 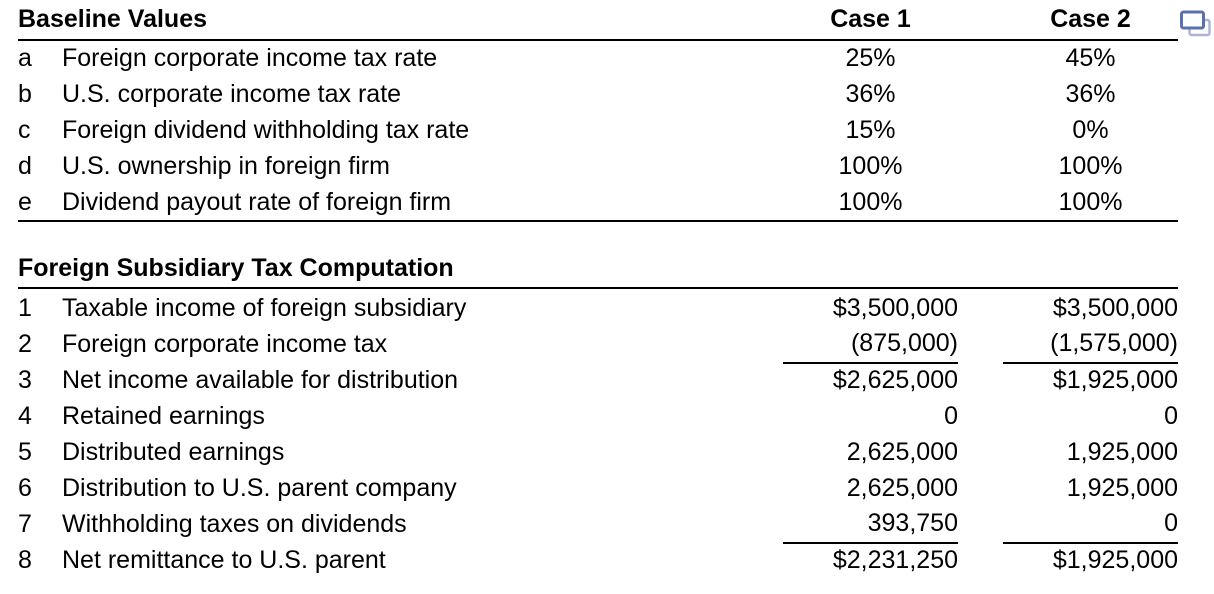 I want to click on row-id: c, so click(x=24, y=129).